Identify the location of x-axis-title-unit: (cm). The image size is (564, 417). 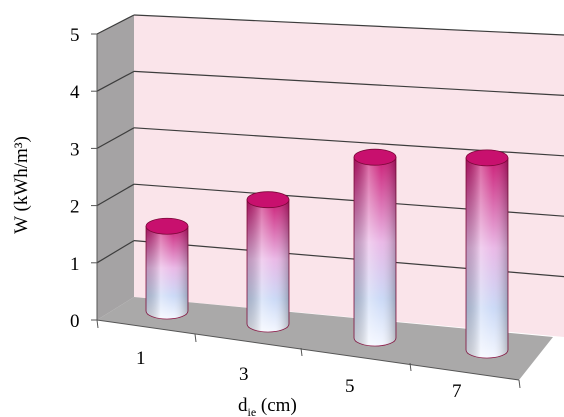
(276, 405).